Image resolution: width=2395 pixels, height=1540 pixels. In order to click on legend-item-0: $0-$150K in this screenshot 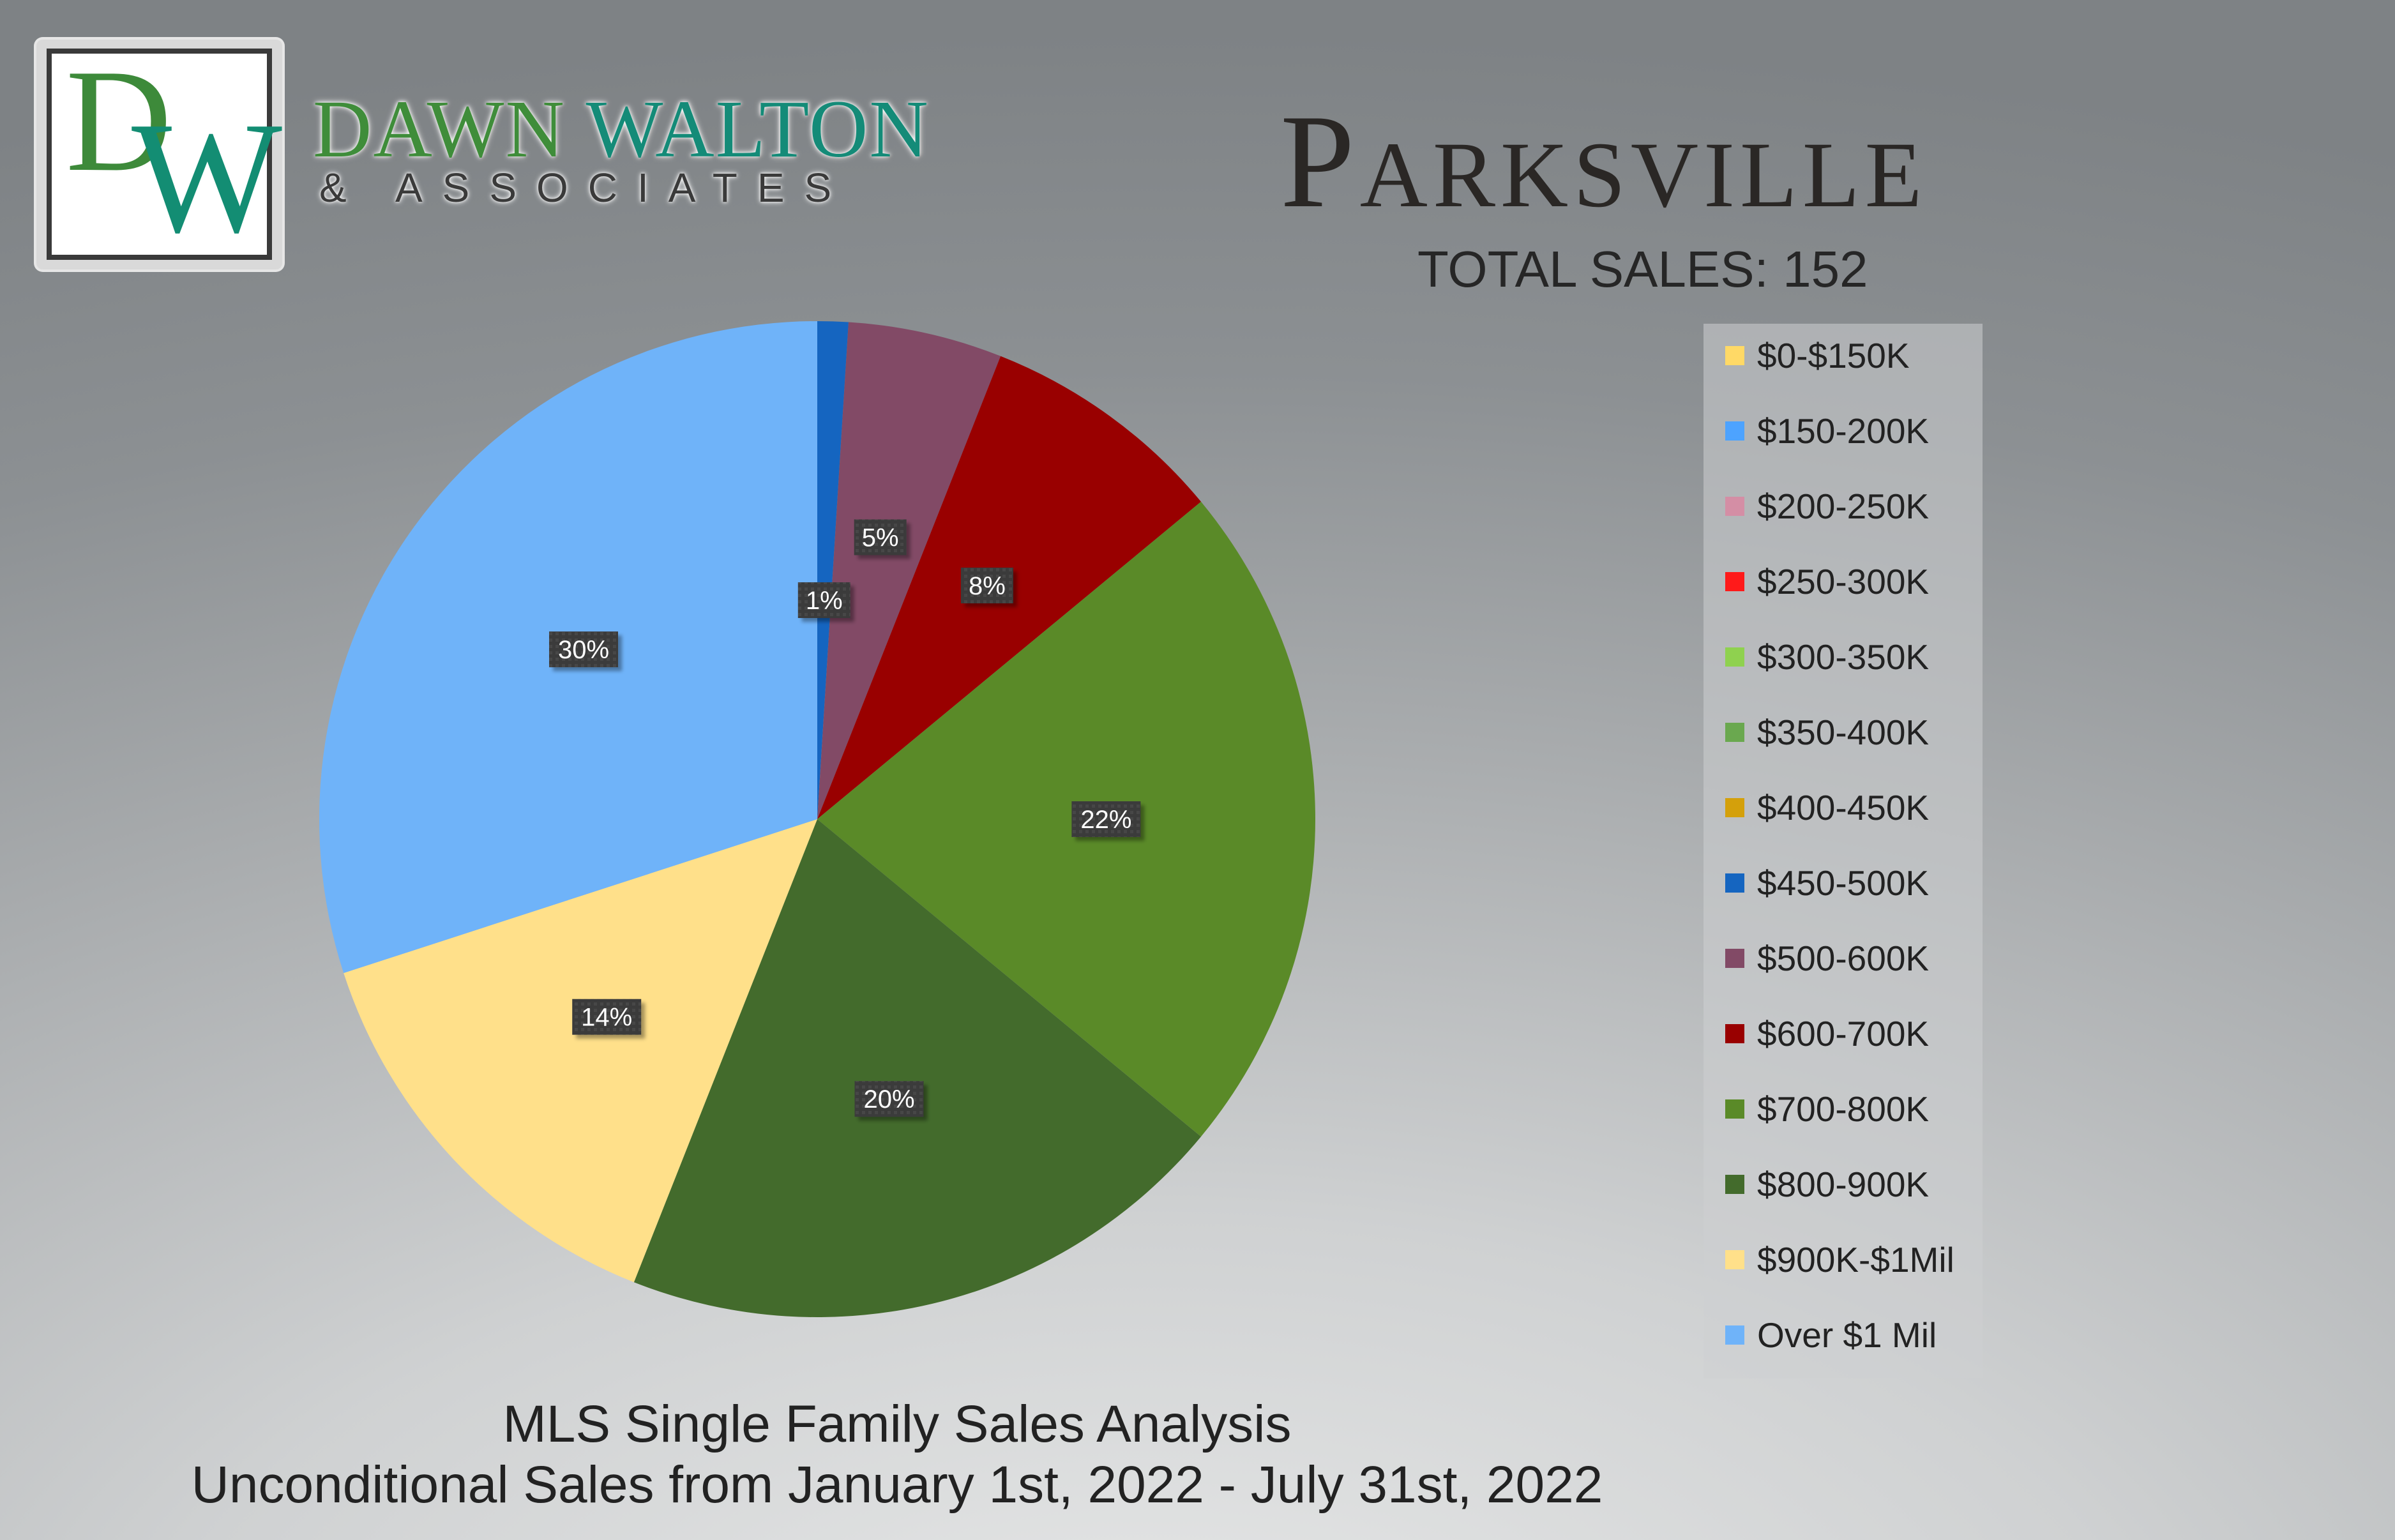, I will do `click(1817, 355)`.